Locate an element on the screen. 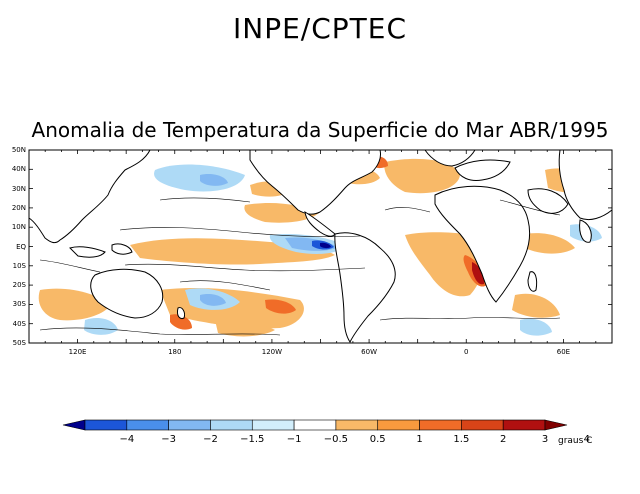 This screenshot has width=640, height=494. colorbar-label: 3 is located at coordinates (545, 439).